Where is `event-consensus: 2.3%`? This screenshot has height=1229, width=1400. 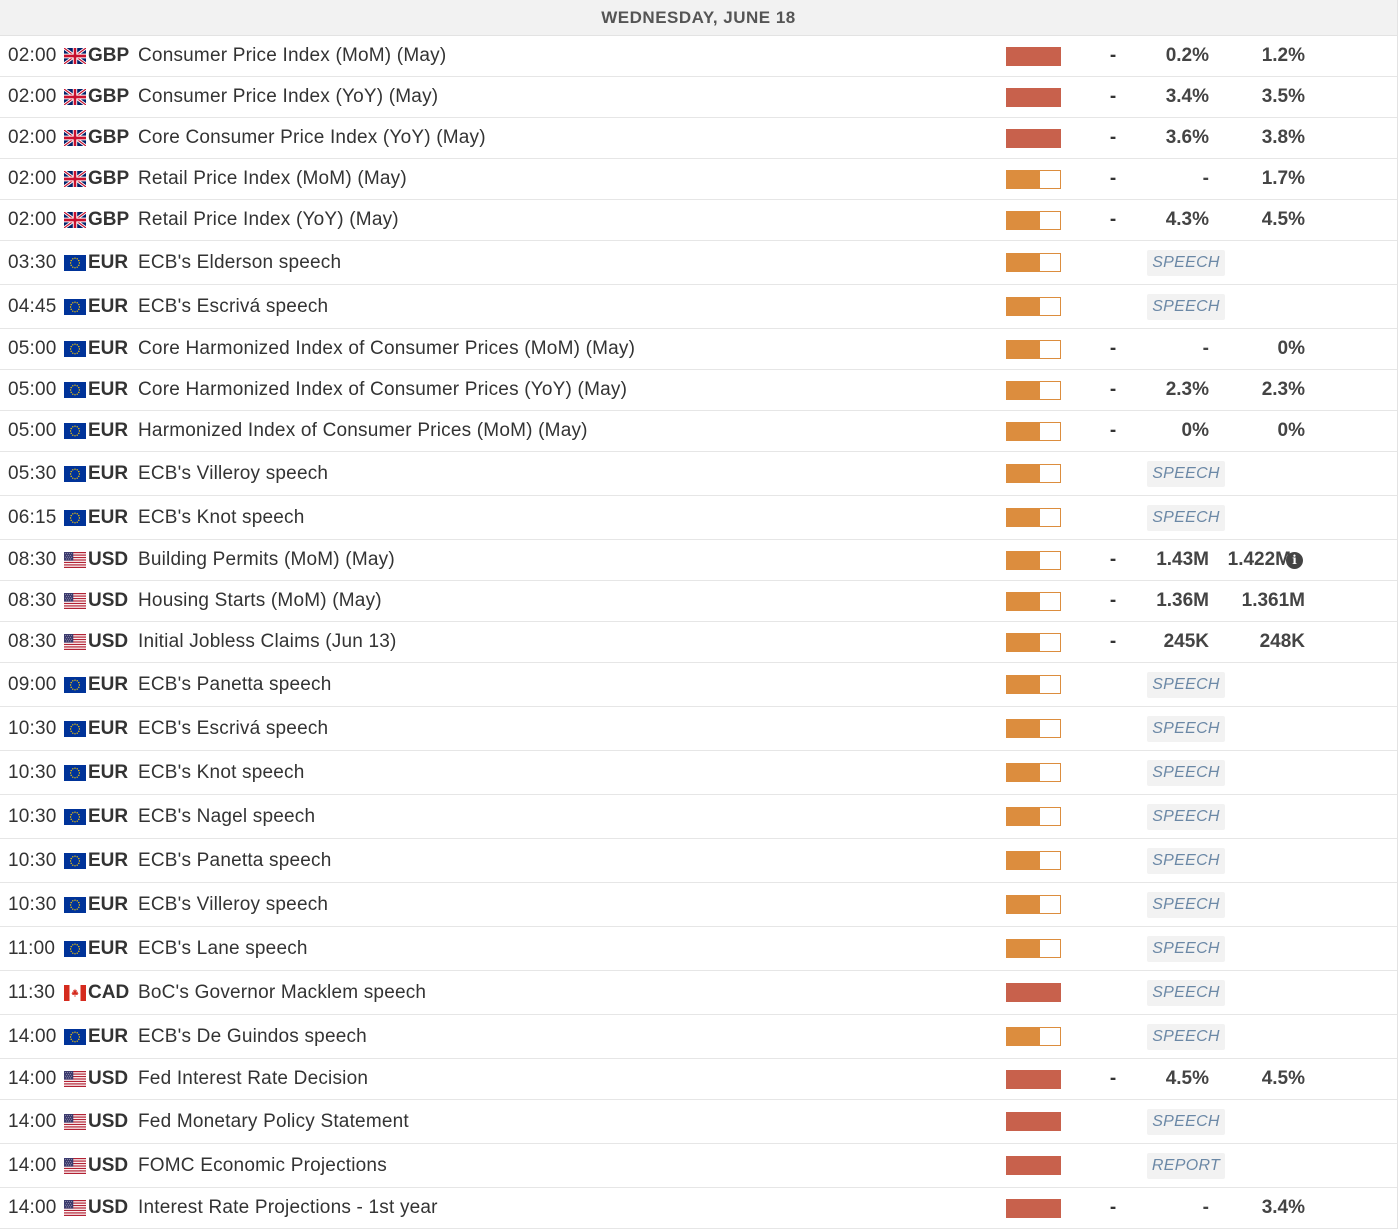
event-consensus: 2.3% is located at coordinates (1187, 389).